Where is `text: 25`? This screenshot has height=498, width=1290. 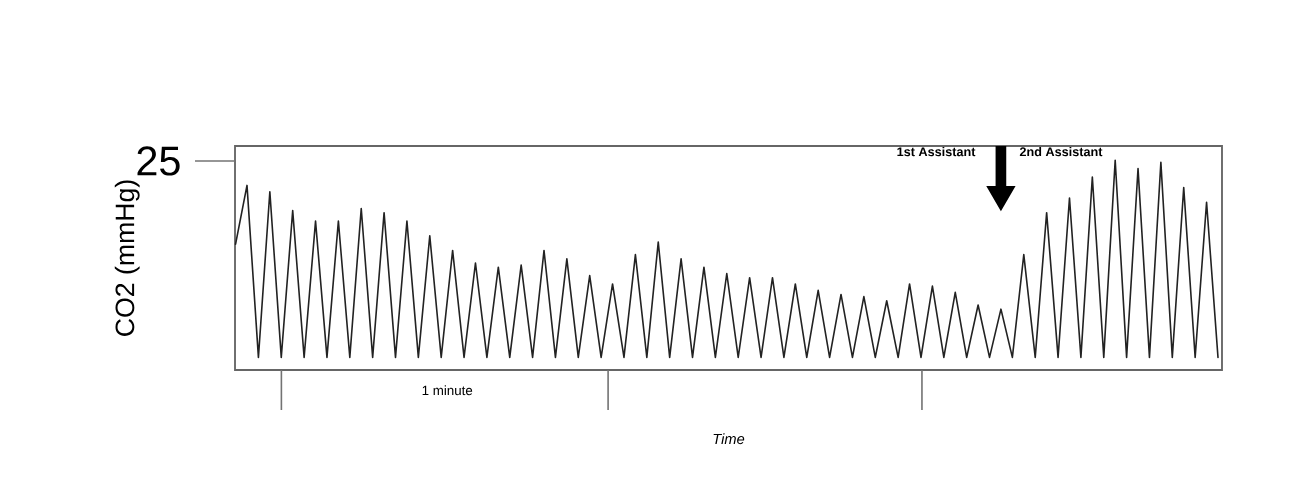 text: 25 is located at coordinates (158, 161).